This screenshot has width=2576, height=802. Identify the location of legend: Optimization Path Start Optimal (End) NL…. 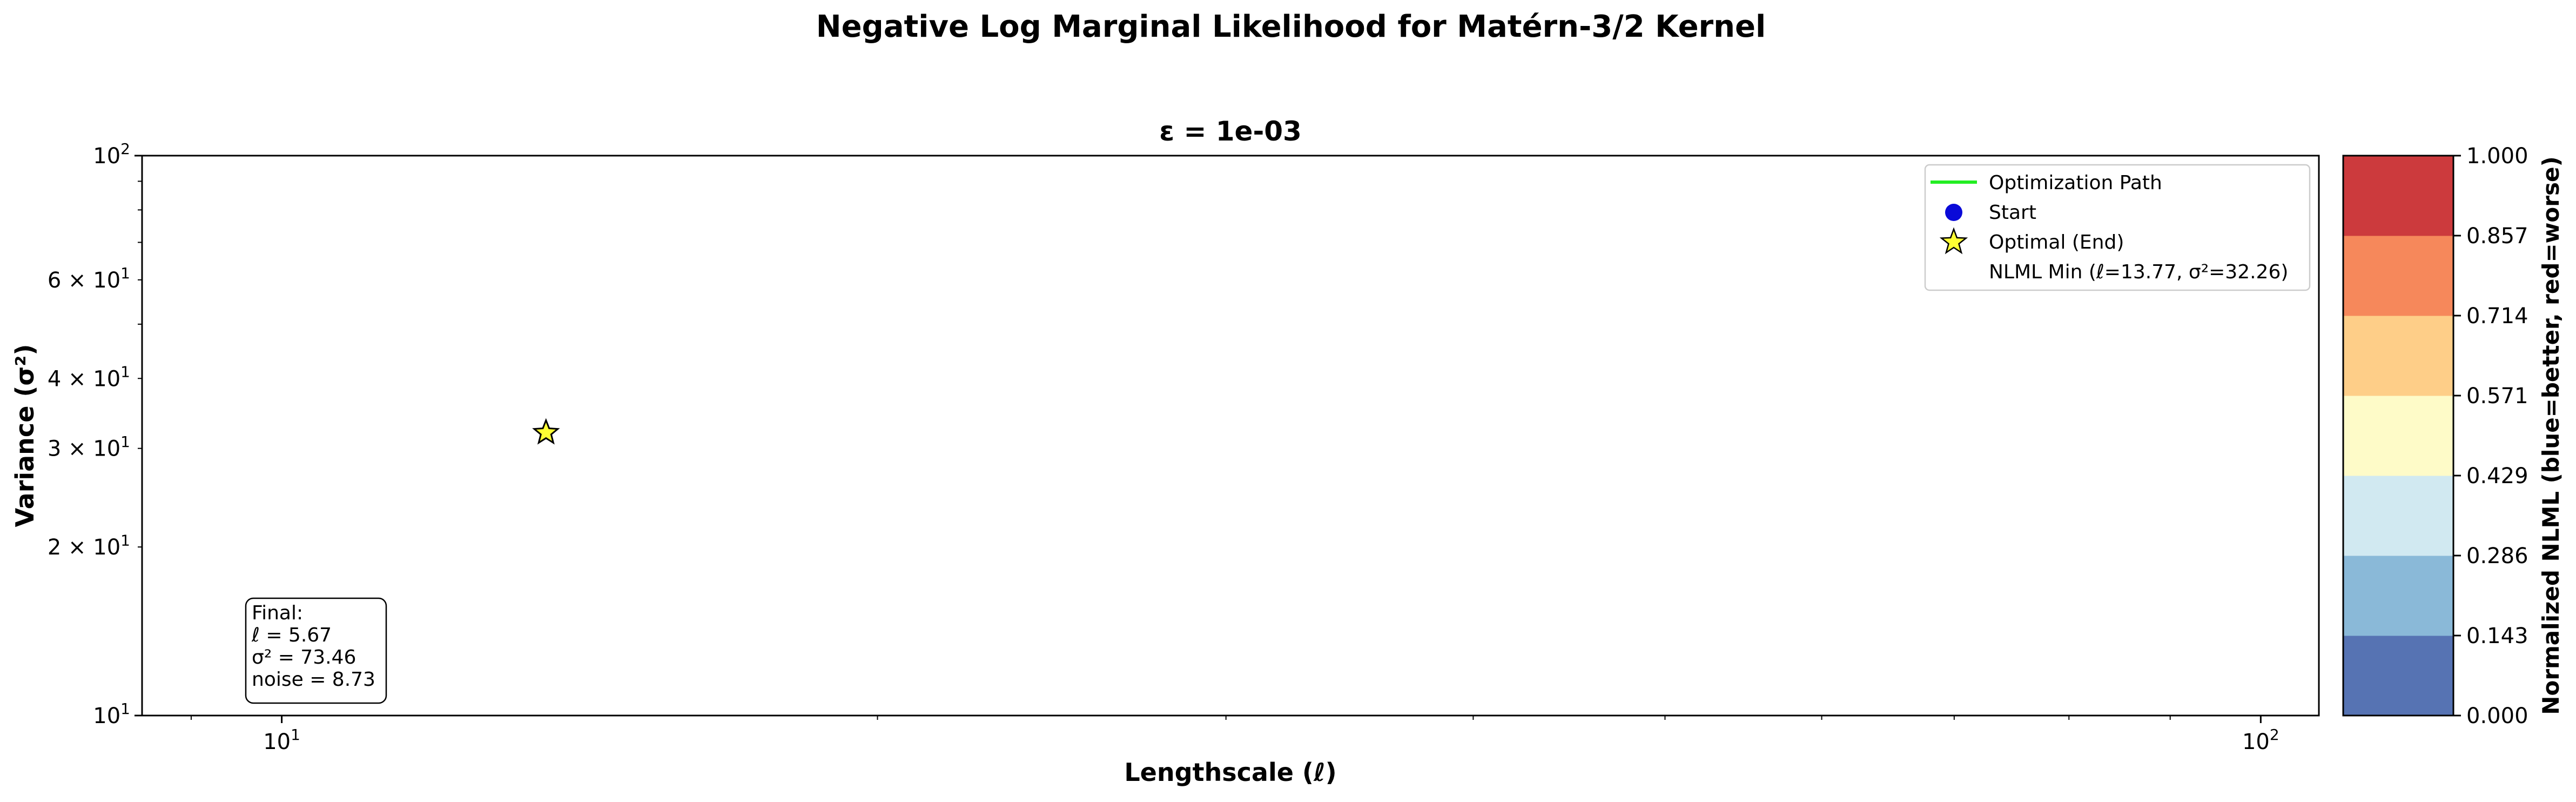
(2117, 228).